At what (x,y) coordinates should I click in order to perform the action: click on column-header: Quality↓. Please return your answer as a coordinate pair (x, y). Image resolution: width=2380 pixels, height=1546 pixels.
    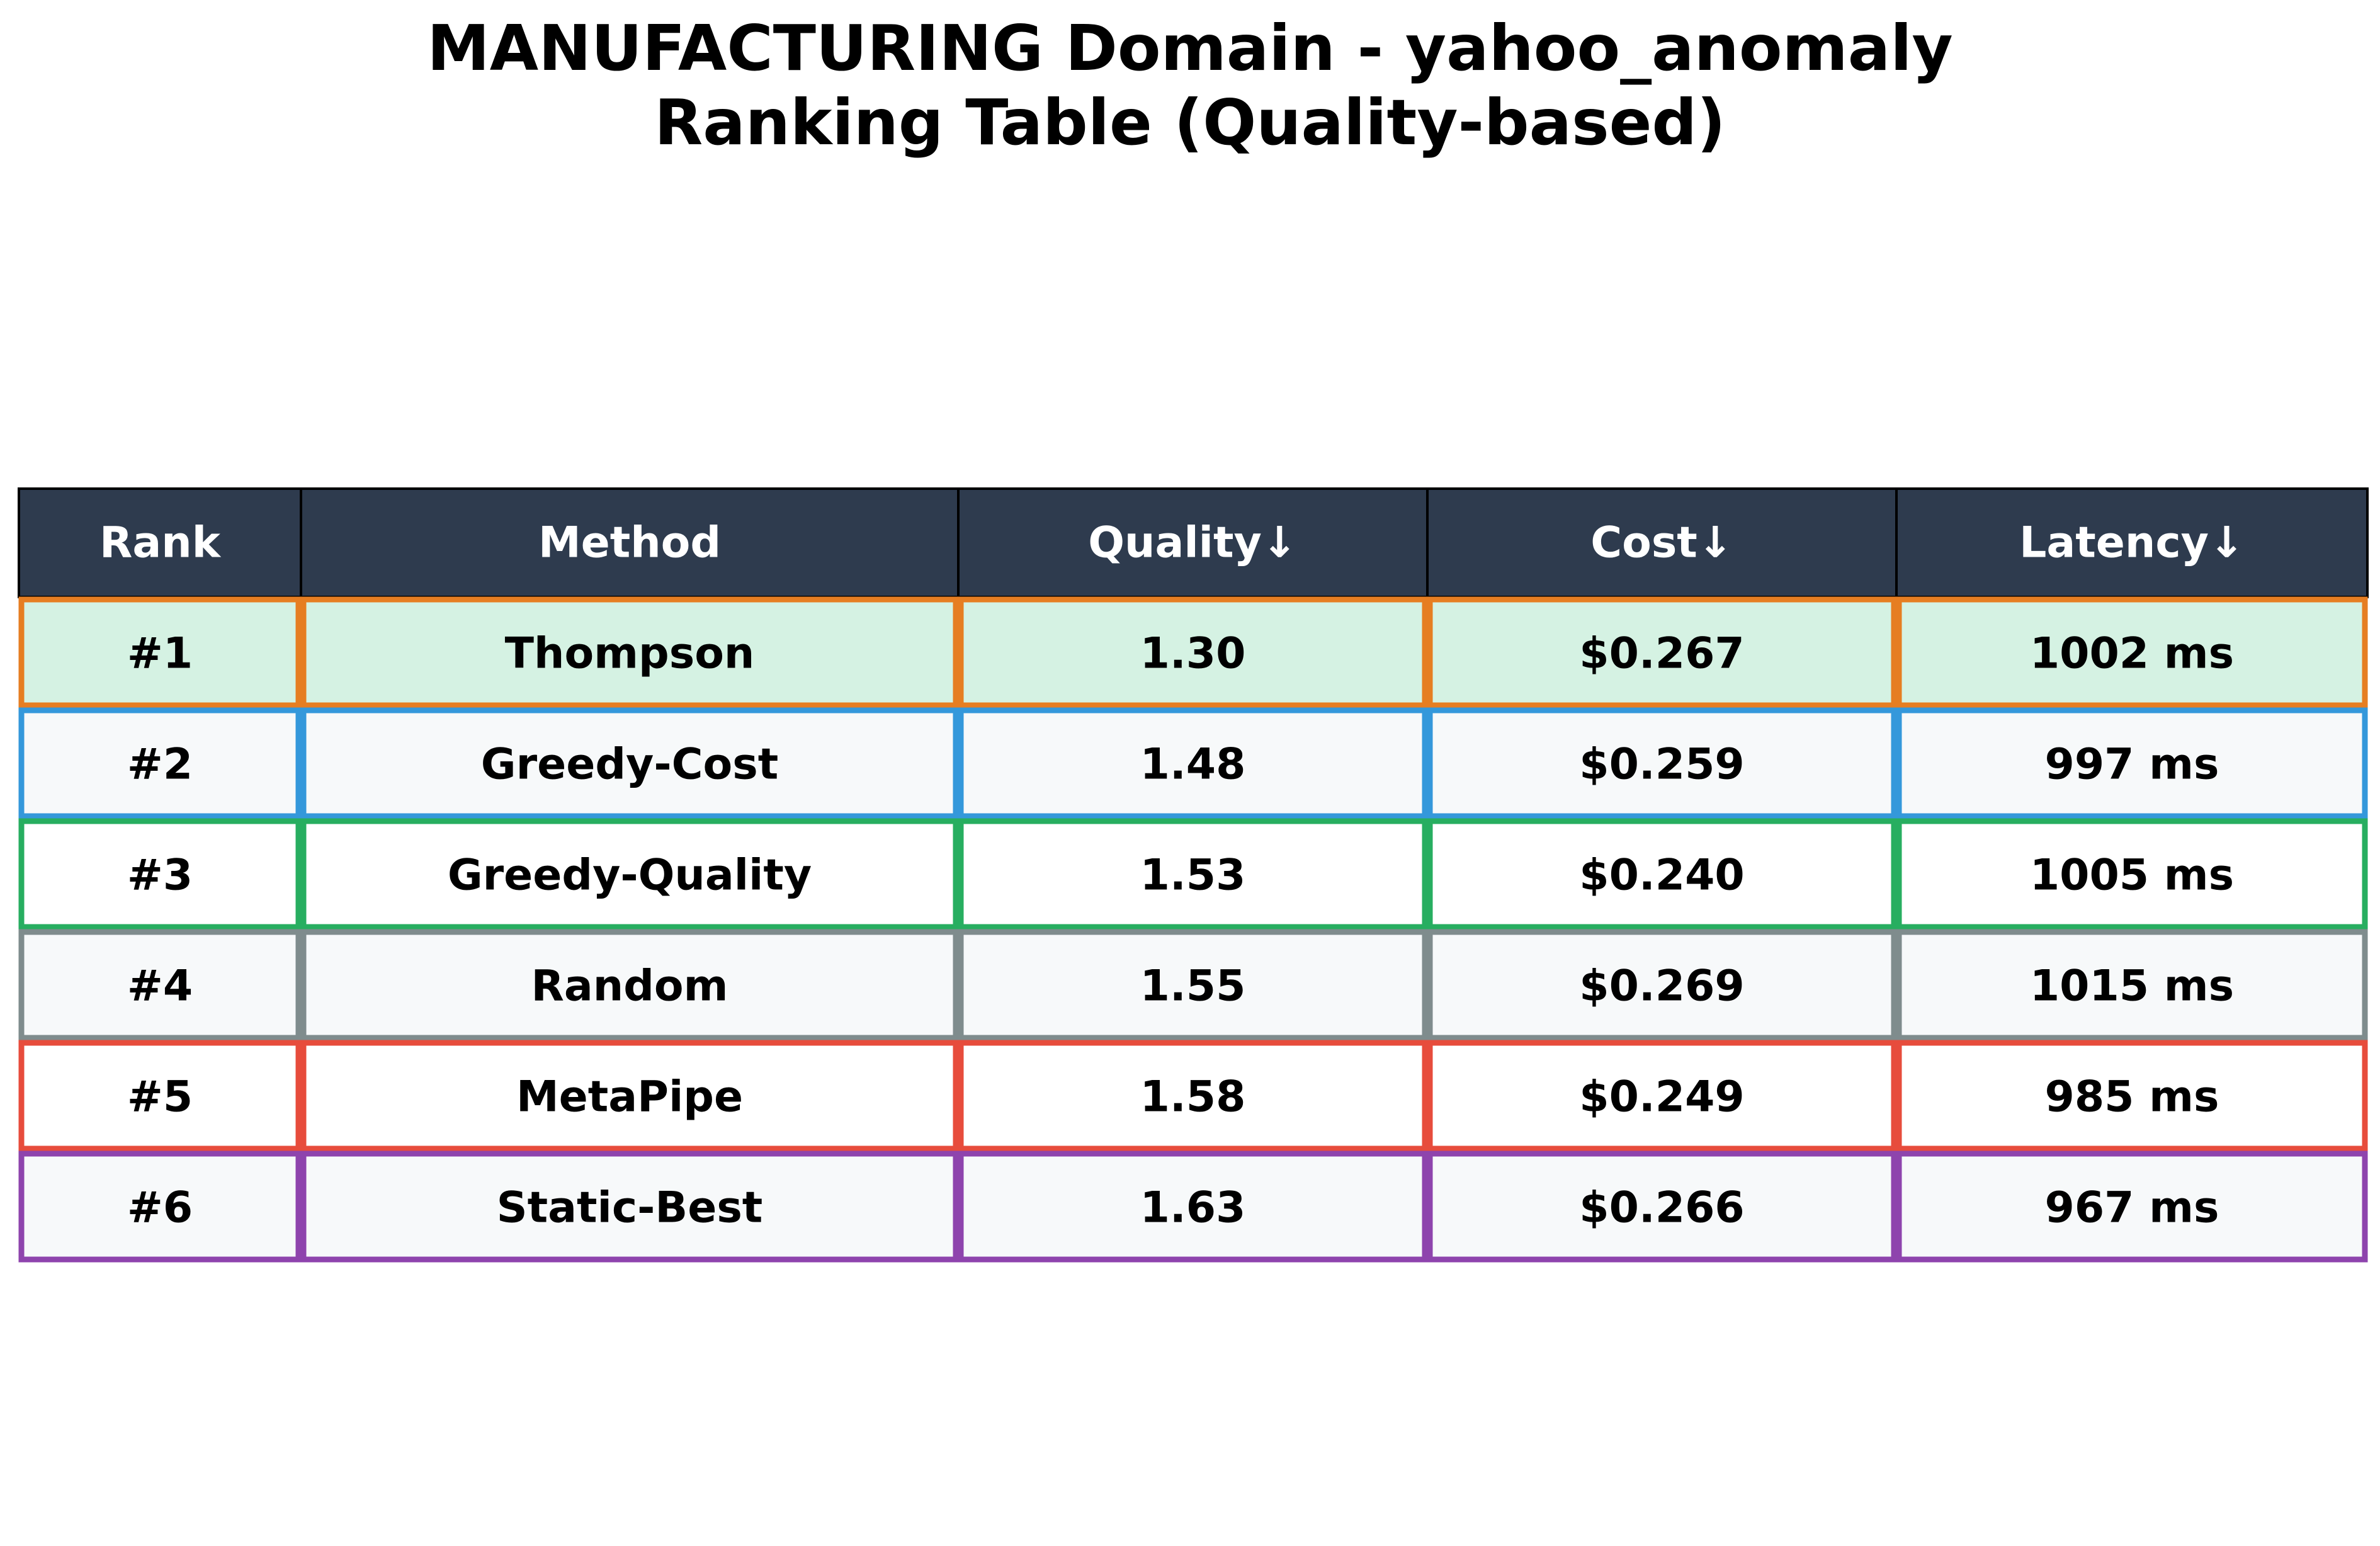
    Looking at the image, I should click on (1193, 543).